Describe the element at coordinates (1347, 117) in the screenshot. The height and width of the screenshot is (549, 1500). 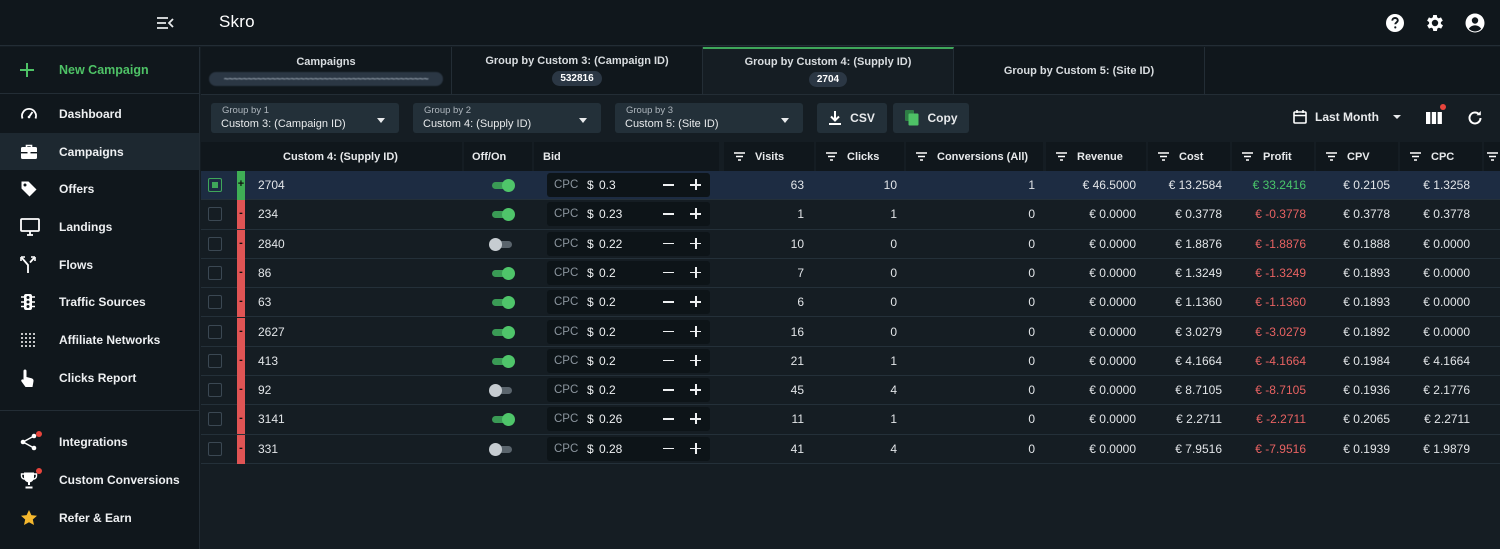
I see `date-range-select: Last Month` at that location.